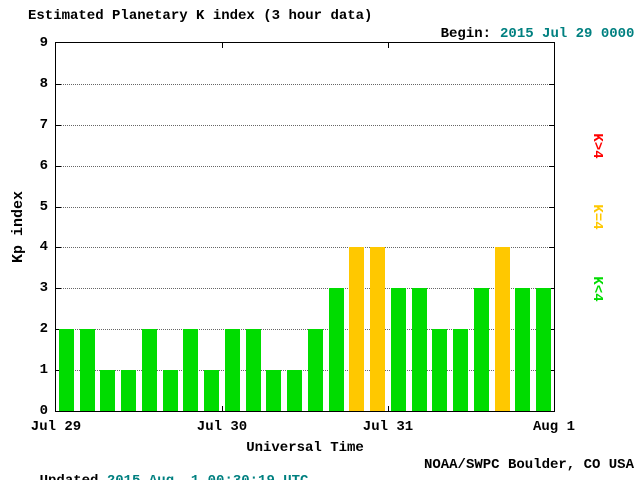  I want to click on y-axis-title: Kp index, so click(18, 227).